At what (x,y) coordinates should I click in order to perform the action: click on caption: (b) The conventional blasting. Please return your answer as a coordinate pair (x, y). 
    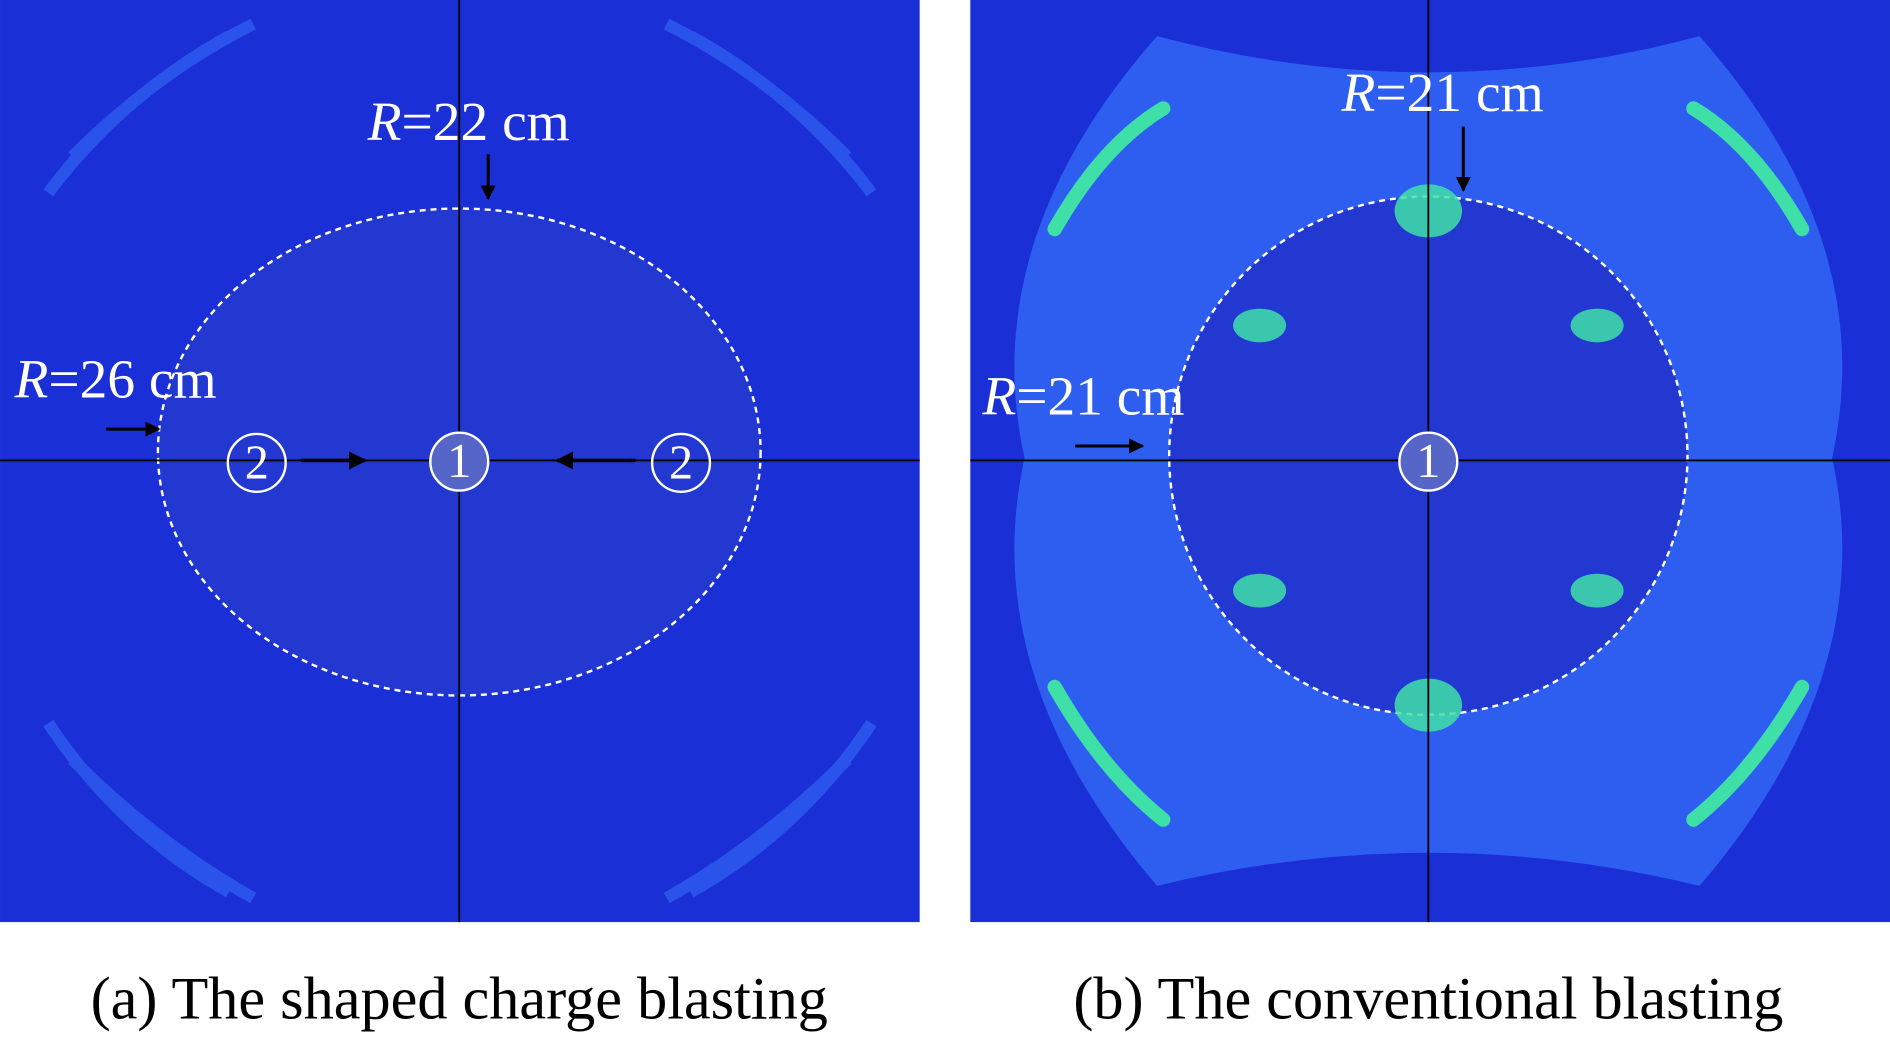
    Looking at the image, I should click on (1428, 999).